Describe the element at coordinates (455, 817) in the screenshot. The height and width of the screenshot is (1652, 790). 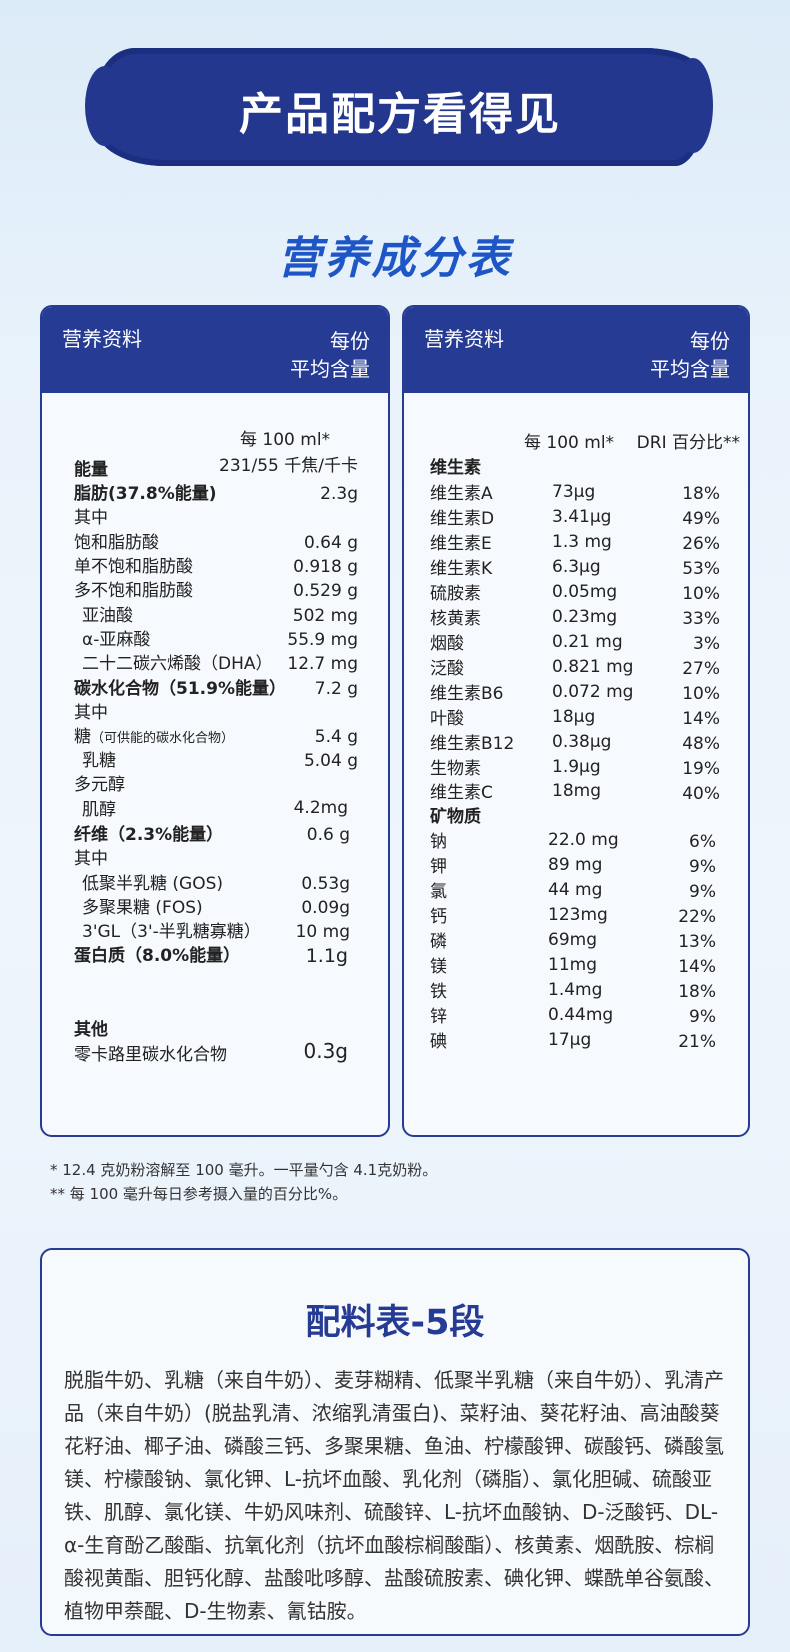
I see `mineral-heading: 矿物质` at that location.